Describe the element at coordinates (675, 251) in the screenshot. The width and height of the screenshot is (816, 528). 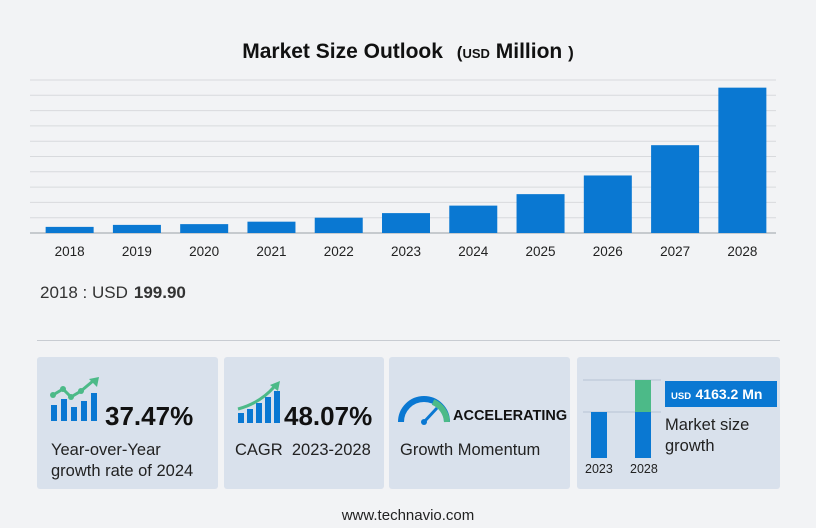
I see `x-tick-label: 2027` at that location.